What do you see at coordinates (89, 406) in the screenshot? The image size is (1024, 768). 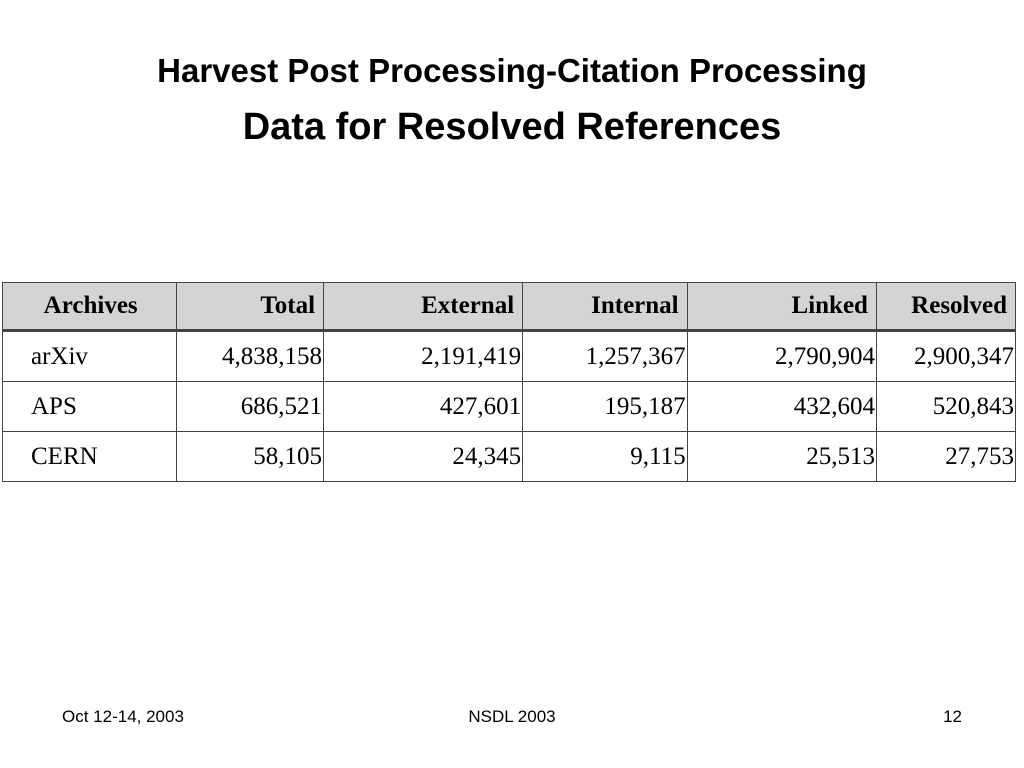 I see `archive-name: APS` at bounding box center [89, 406].